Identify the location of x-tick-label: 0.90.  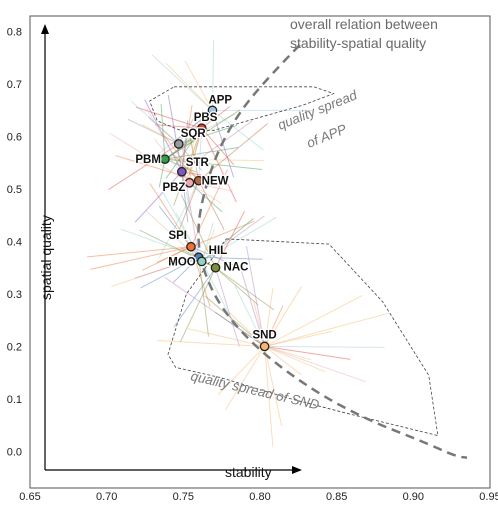
(413, 497).